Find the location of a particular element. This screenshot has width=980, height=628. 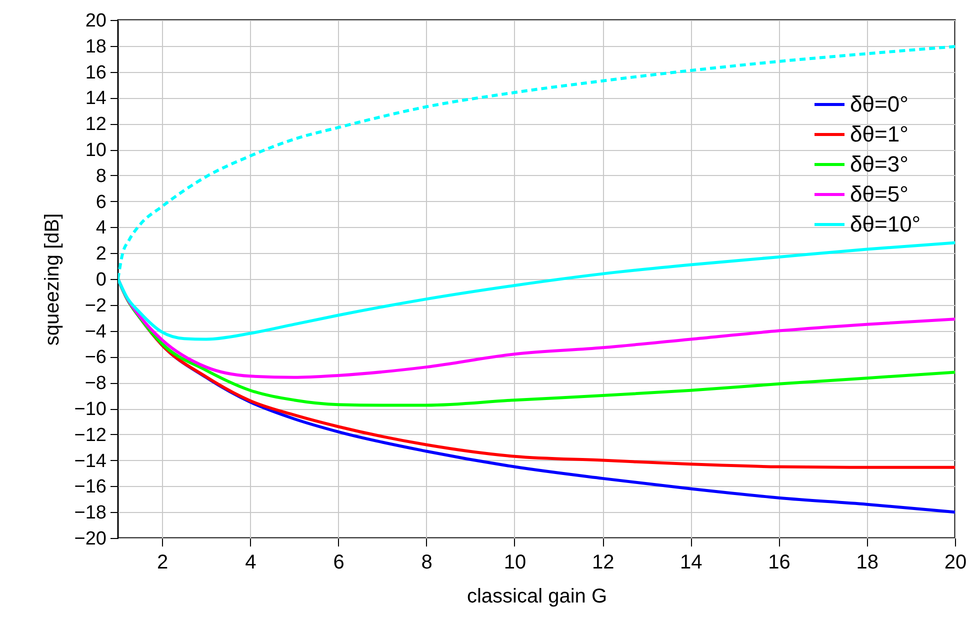

y-tick-label: −2 is located at coordinates (95, 305).